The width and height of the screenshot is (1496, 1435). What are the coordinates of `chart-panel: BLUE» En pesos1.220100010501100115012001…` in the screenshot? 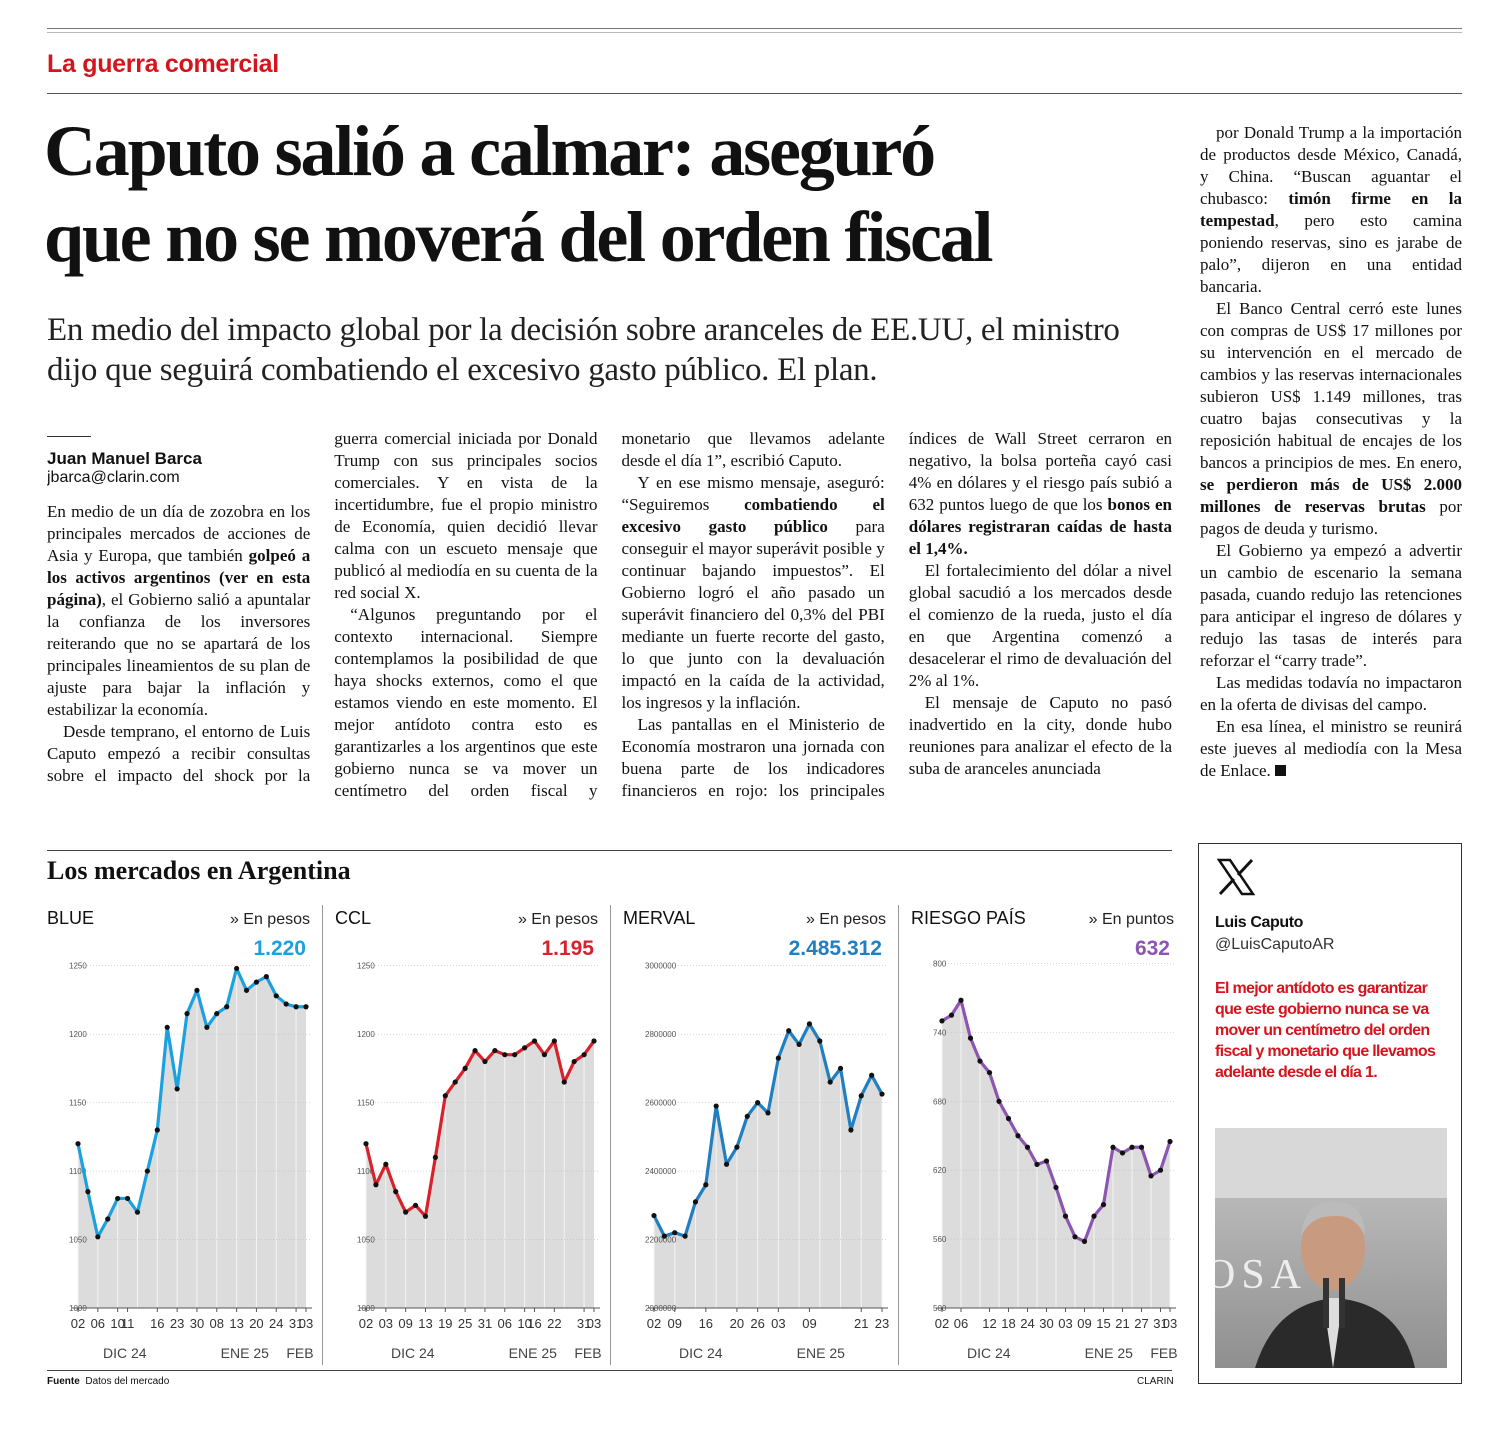 It's located at (182, 1135).